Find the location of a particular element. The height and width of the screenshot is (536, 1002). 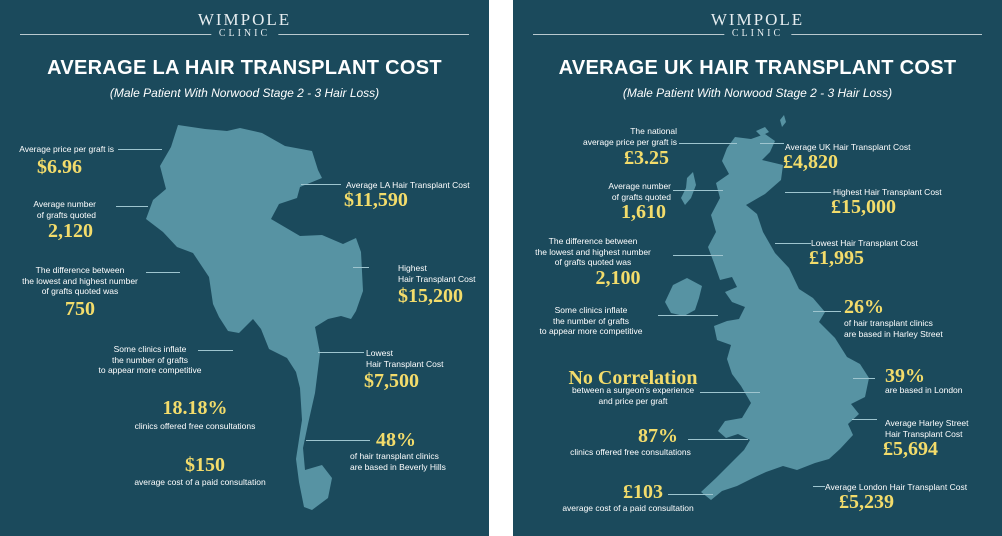

la-beverly-hills-value: 48% is located at coordinates (396, 440).